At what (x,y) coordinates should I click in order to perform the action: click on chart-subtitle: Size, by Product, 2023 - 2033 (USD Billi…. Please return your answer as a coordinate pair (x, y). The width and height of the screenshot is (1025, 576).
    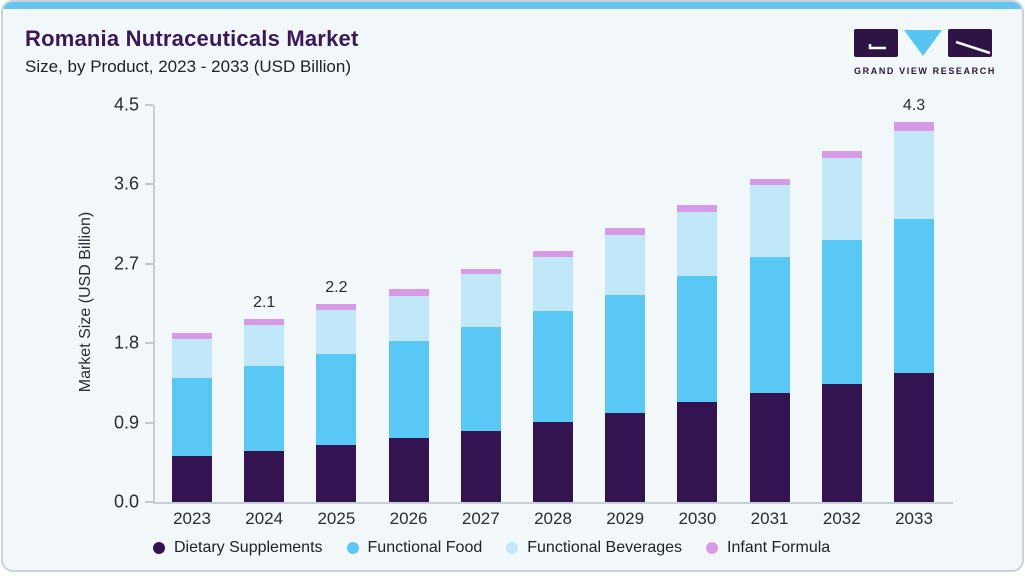
    Looking at the image, I should click on (188, 66).